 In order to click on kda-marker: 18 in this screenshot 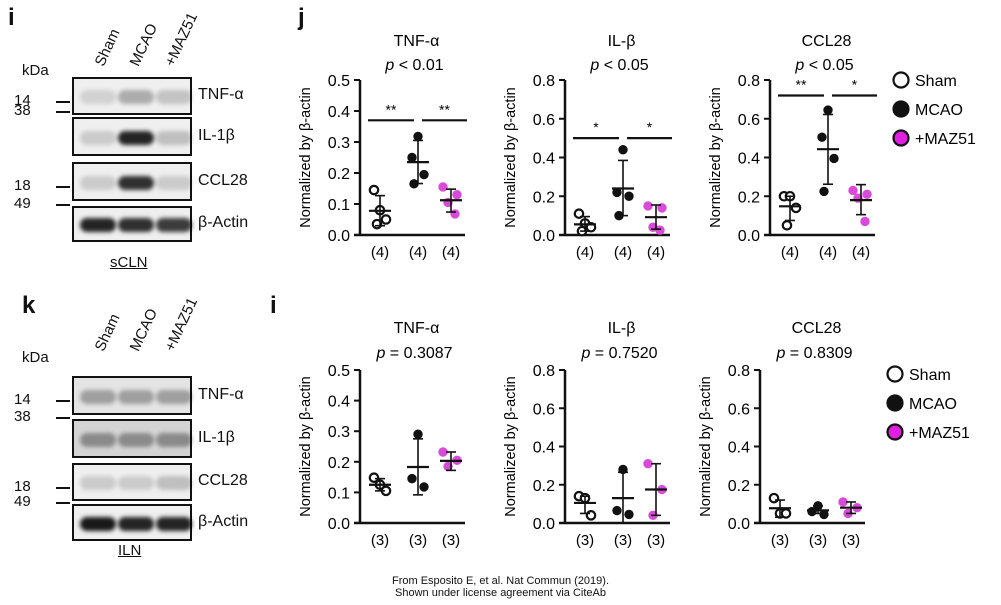, I will do `click(22, 185)`.